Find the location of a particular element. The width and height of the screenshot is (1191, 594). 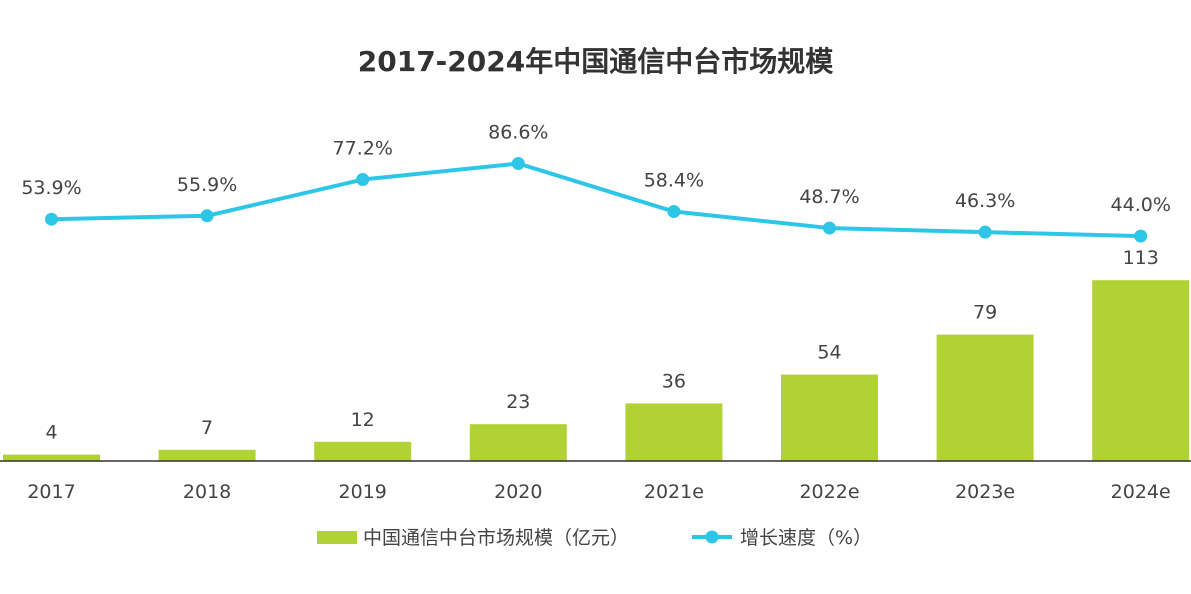

bar-2020 is located at coordinates (518, 442).